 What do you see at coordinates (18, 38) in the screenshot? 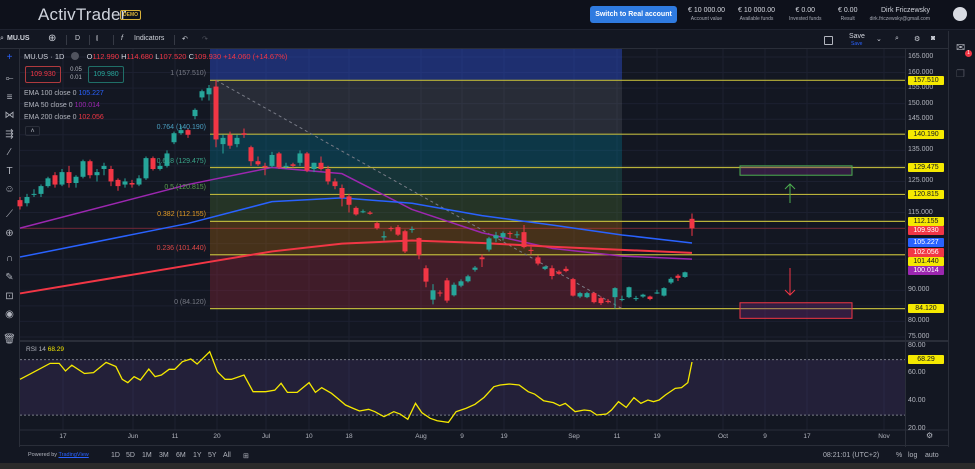
I see `symbol-search-button: MU.US` at bounding box center [18, 38].